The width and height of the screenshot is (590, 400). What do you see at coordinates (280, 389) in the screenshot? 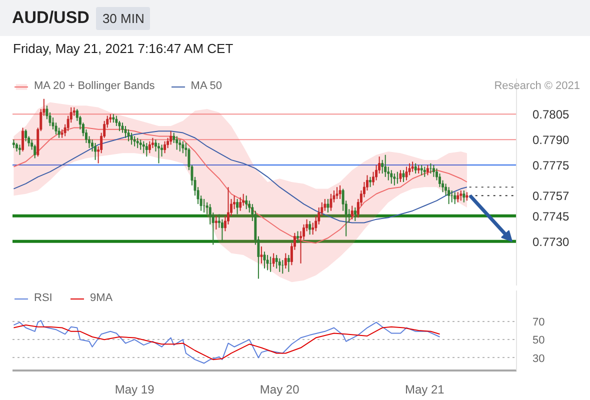
I see `x-tick-label: May 20` at bounding box center [280, 389].